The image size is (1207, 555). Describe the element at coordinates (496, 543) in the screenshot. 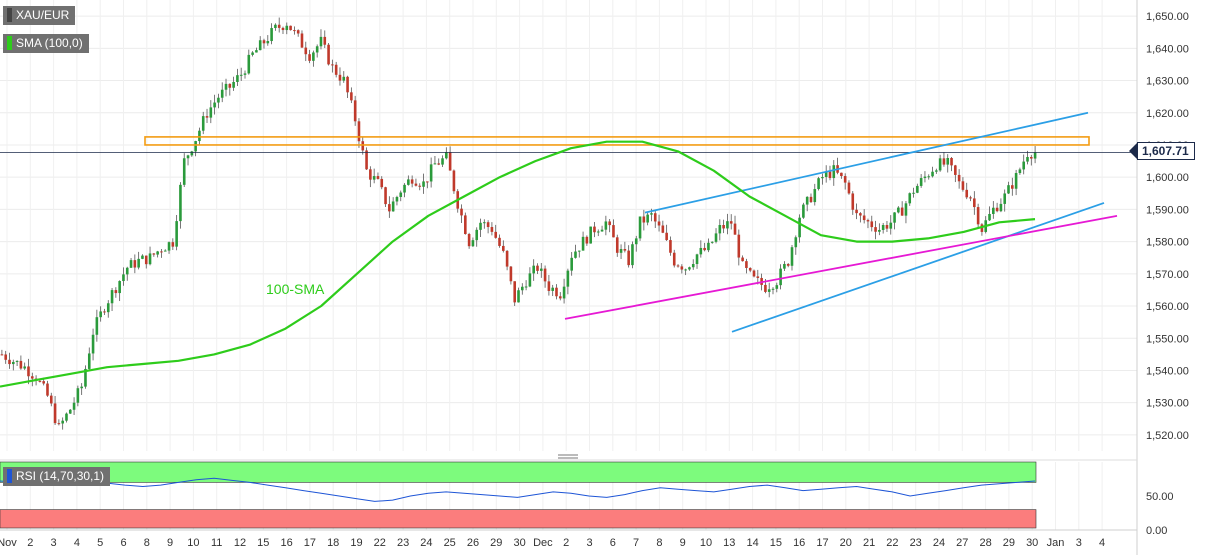

I see `x-tick-label: 29` at that location.